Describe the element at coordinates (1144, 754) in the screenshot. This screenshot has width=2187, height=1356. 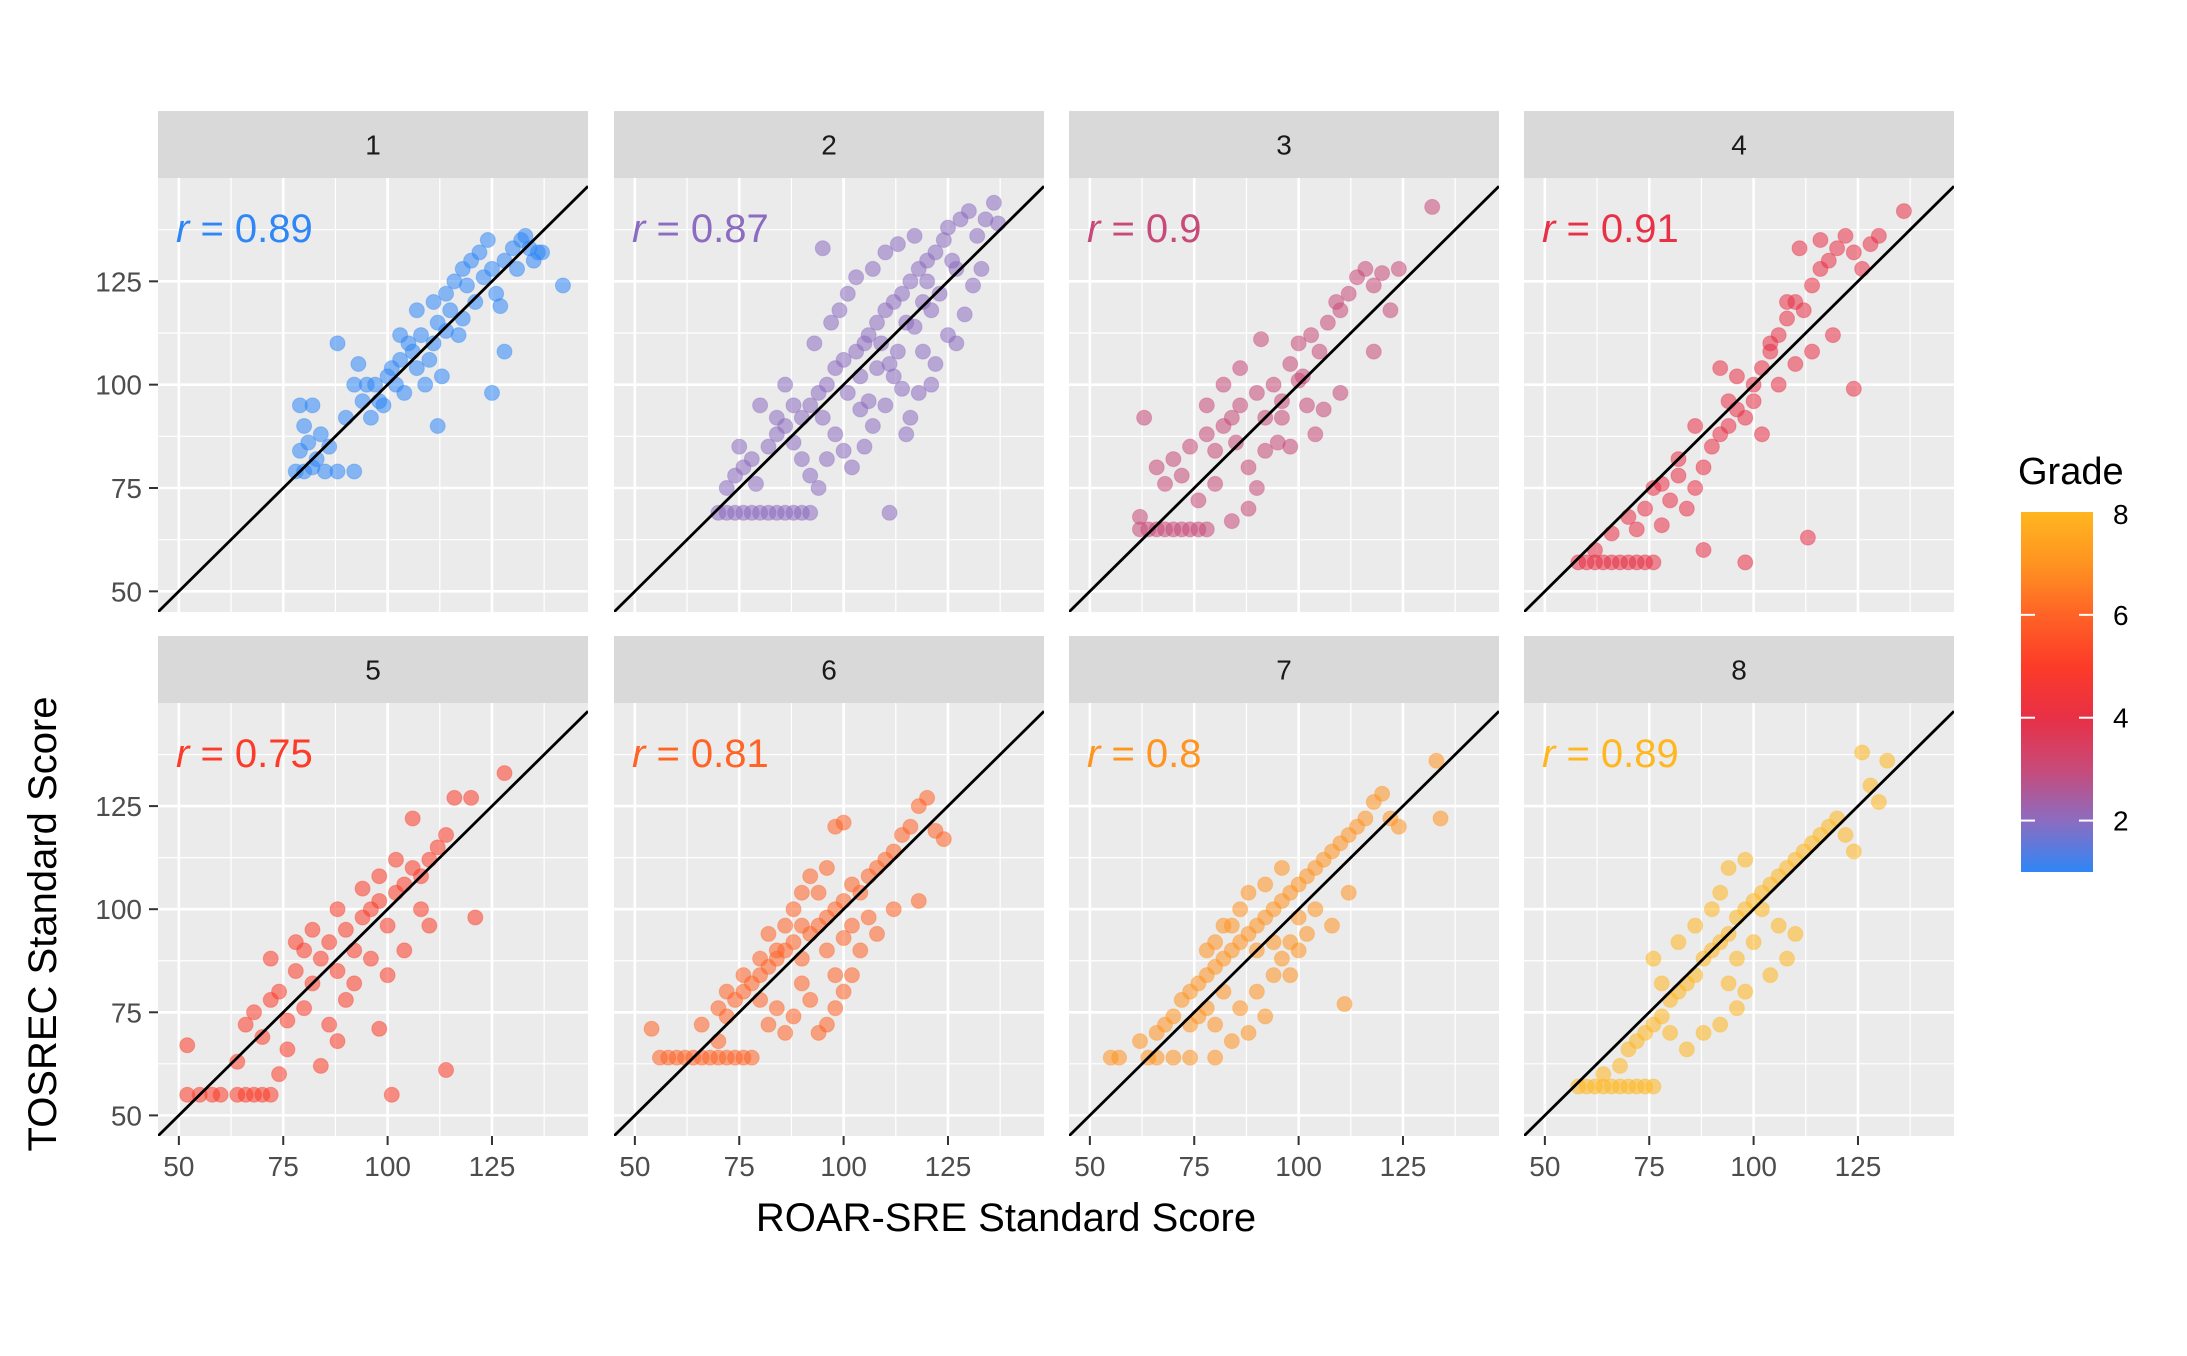
I see `r-annotation: r = 0.8` at that location.